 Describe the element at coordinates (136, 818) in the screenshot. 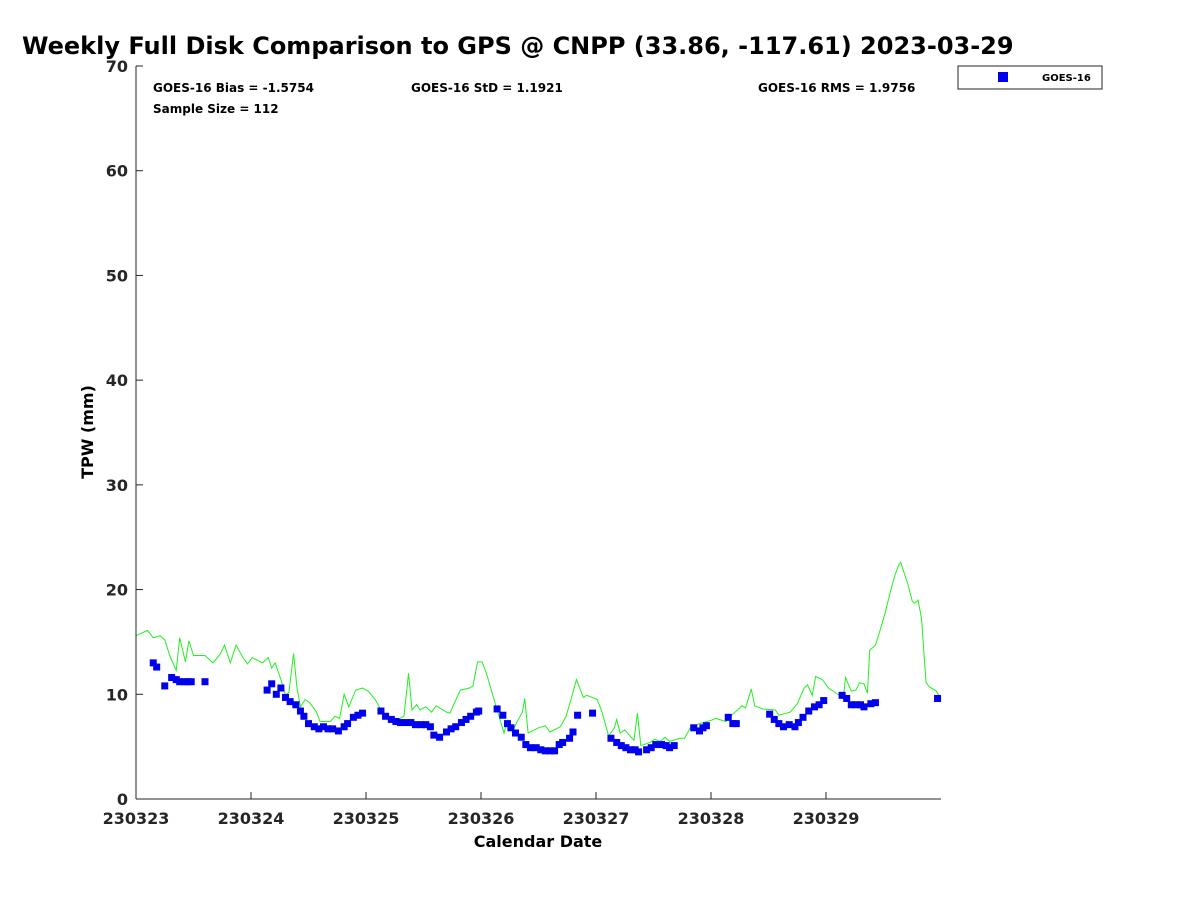

I see `x-tick-label: 230323` at that location.